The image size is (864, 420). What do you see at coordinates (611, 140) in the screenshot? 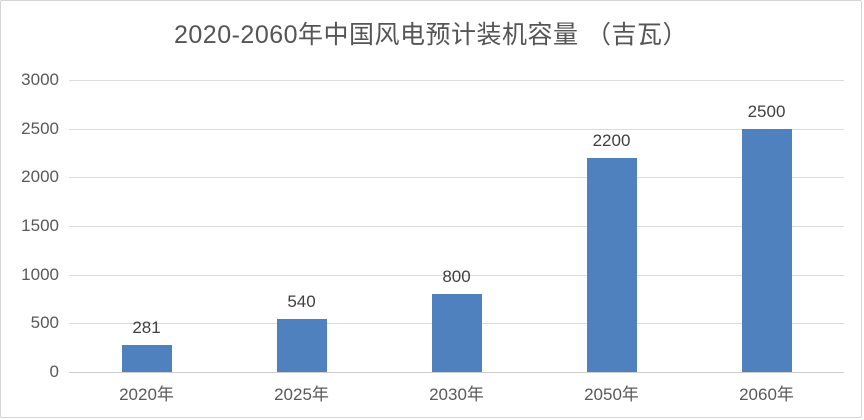
I see `bar-value-label: 2200` at bounding box center [611, 140].